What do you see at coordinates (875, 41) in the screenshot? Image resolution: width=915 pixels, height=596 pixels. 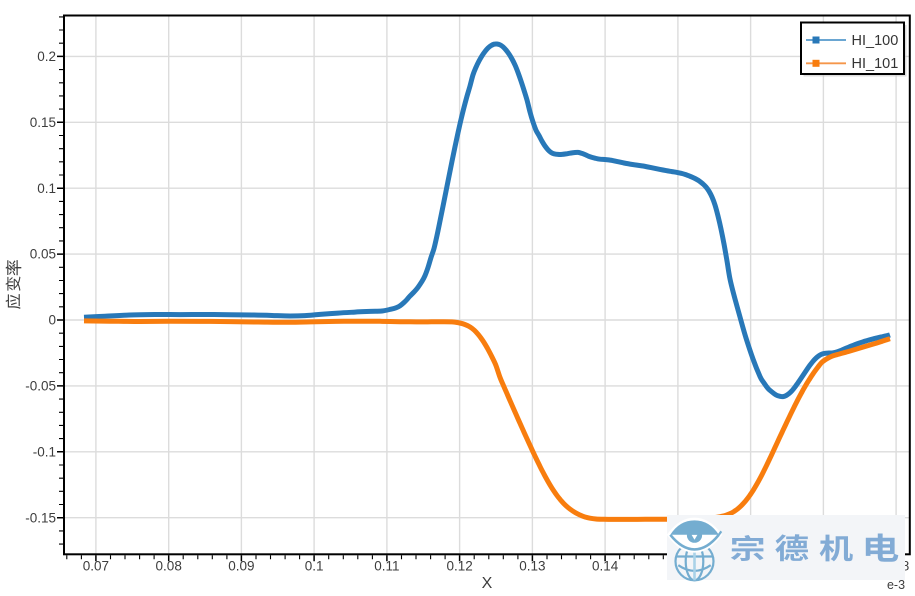 I see `svg-text: HI_100` at bounding box center [875, 41].